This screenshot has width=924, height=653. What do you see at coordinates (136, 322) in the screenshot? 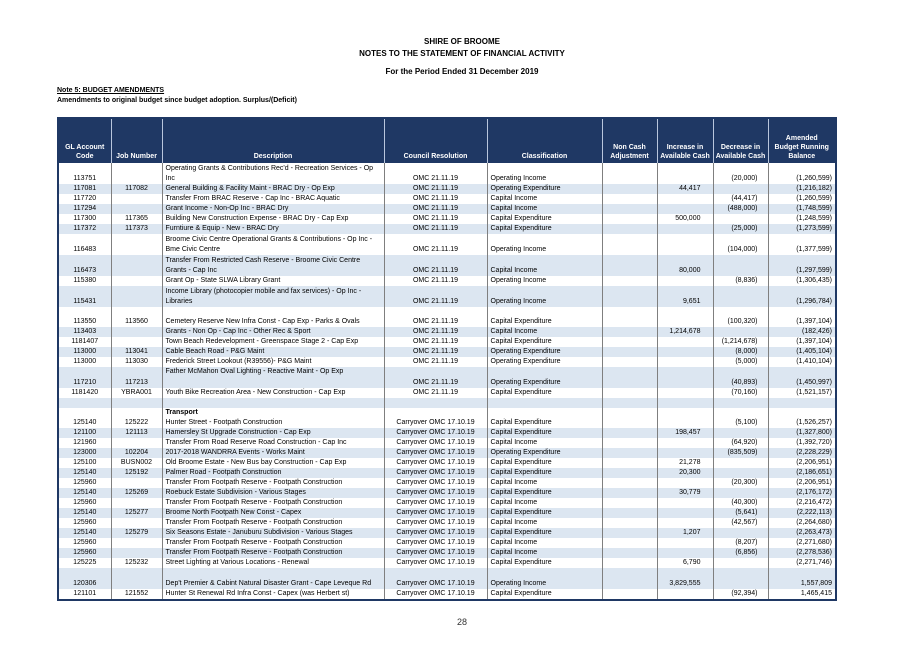
I see `cell-job-number: 113560` at bounding box center [136, 322].